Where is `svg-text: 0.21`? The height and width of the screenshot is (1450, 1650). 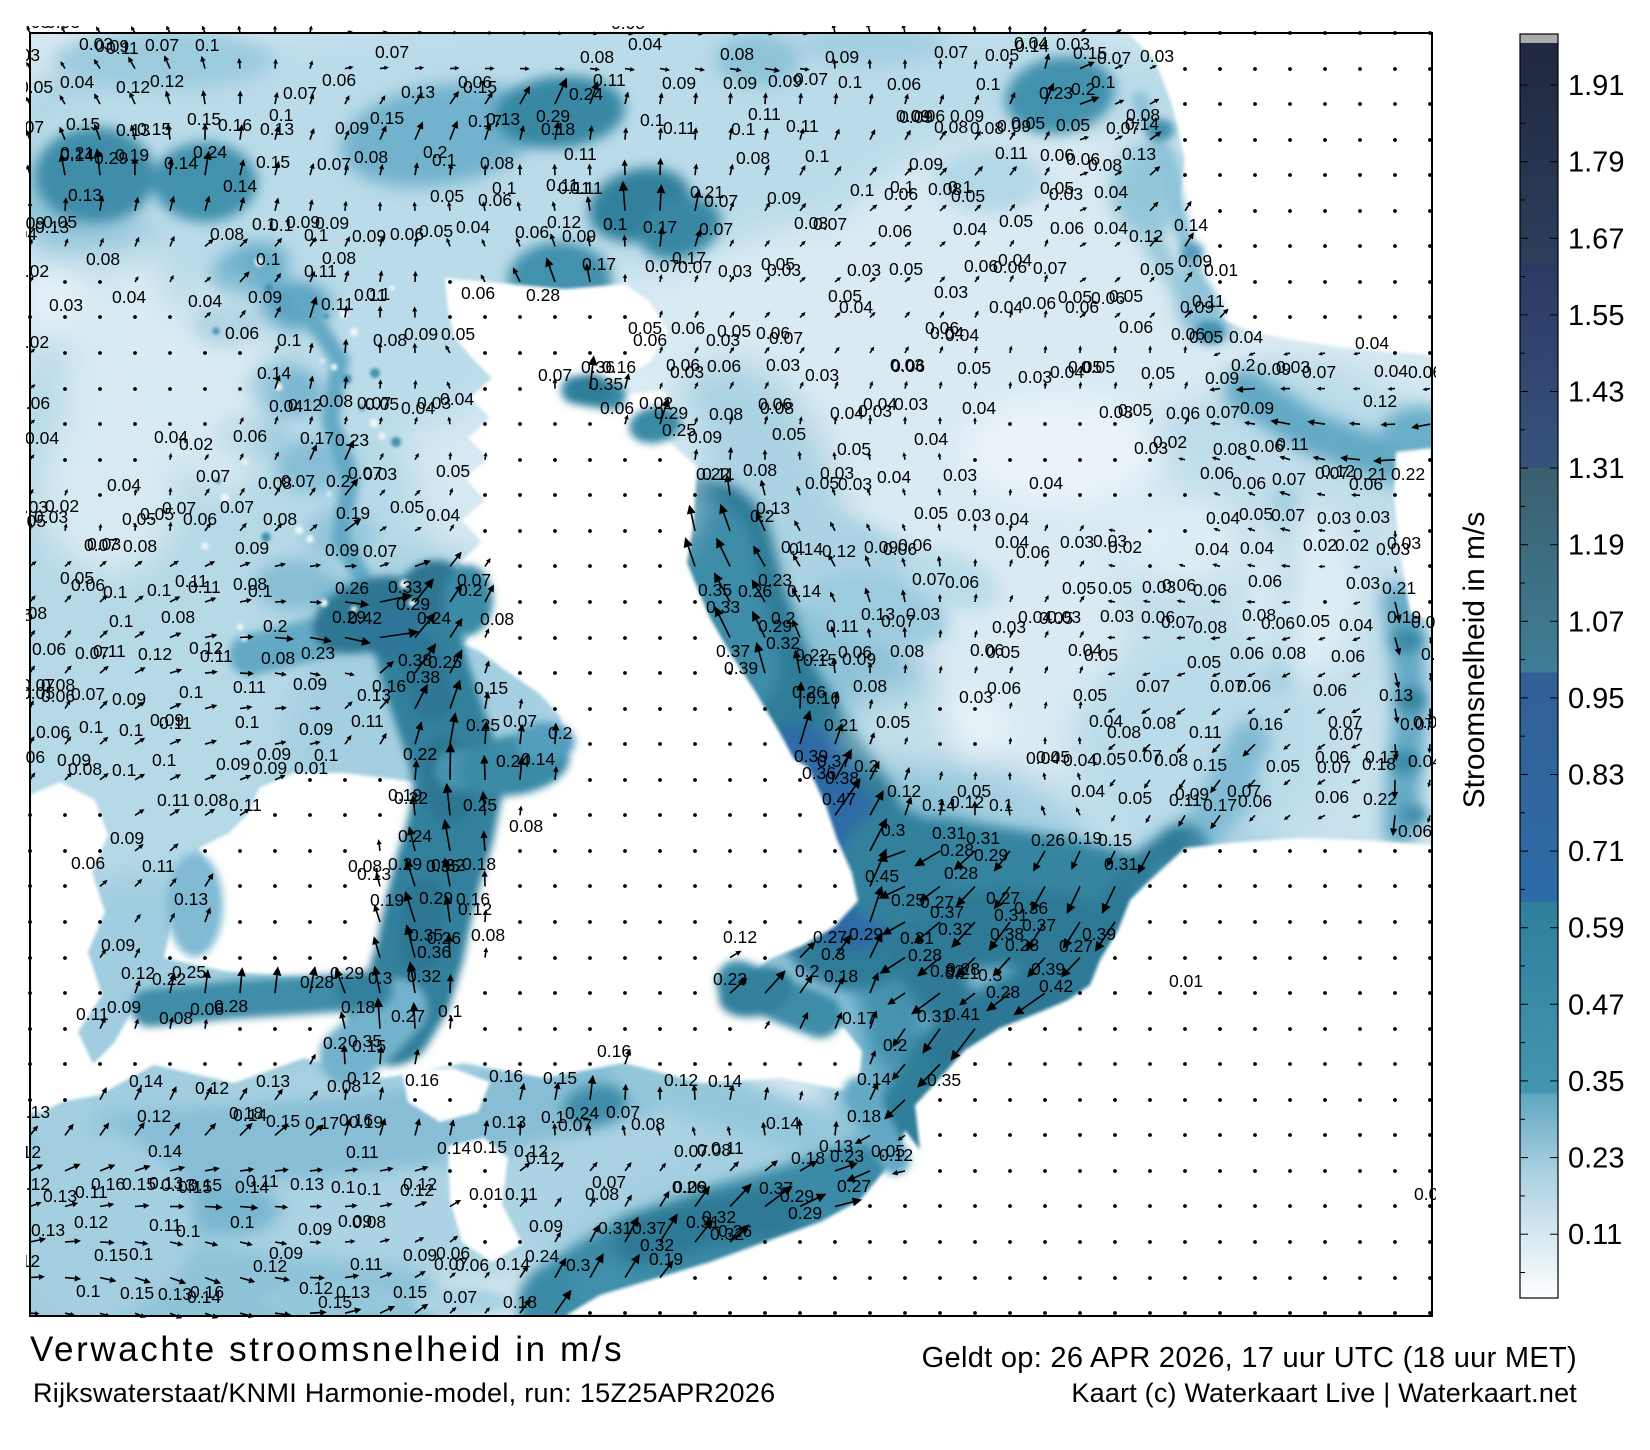
svg-text: 0.21 is located at coordinates (707, 192).